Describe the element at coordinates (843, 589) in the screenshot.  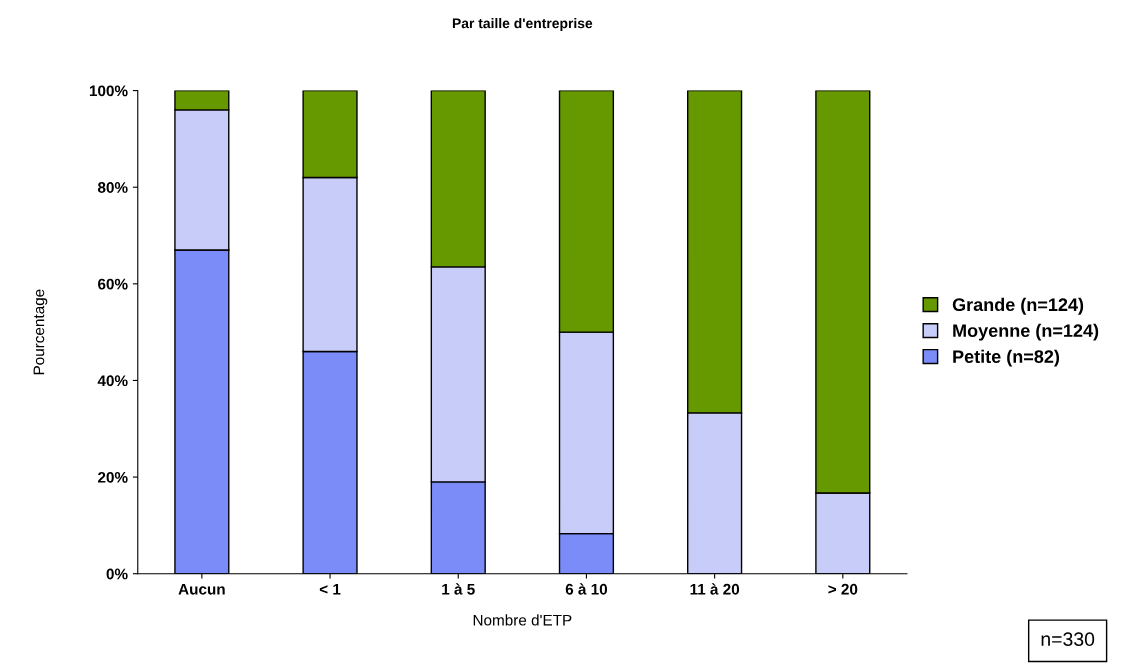
I see `x-tick-label: > 20` at that location.